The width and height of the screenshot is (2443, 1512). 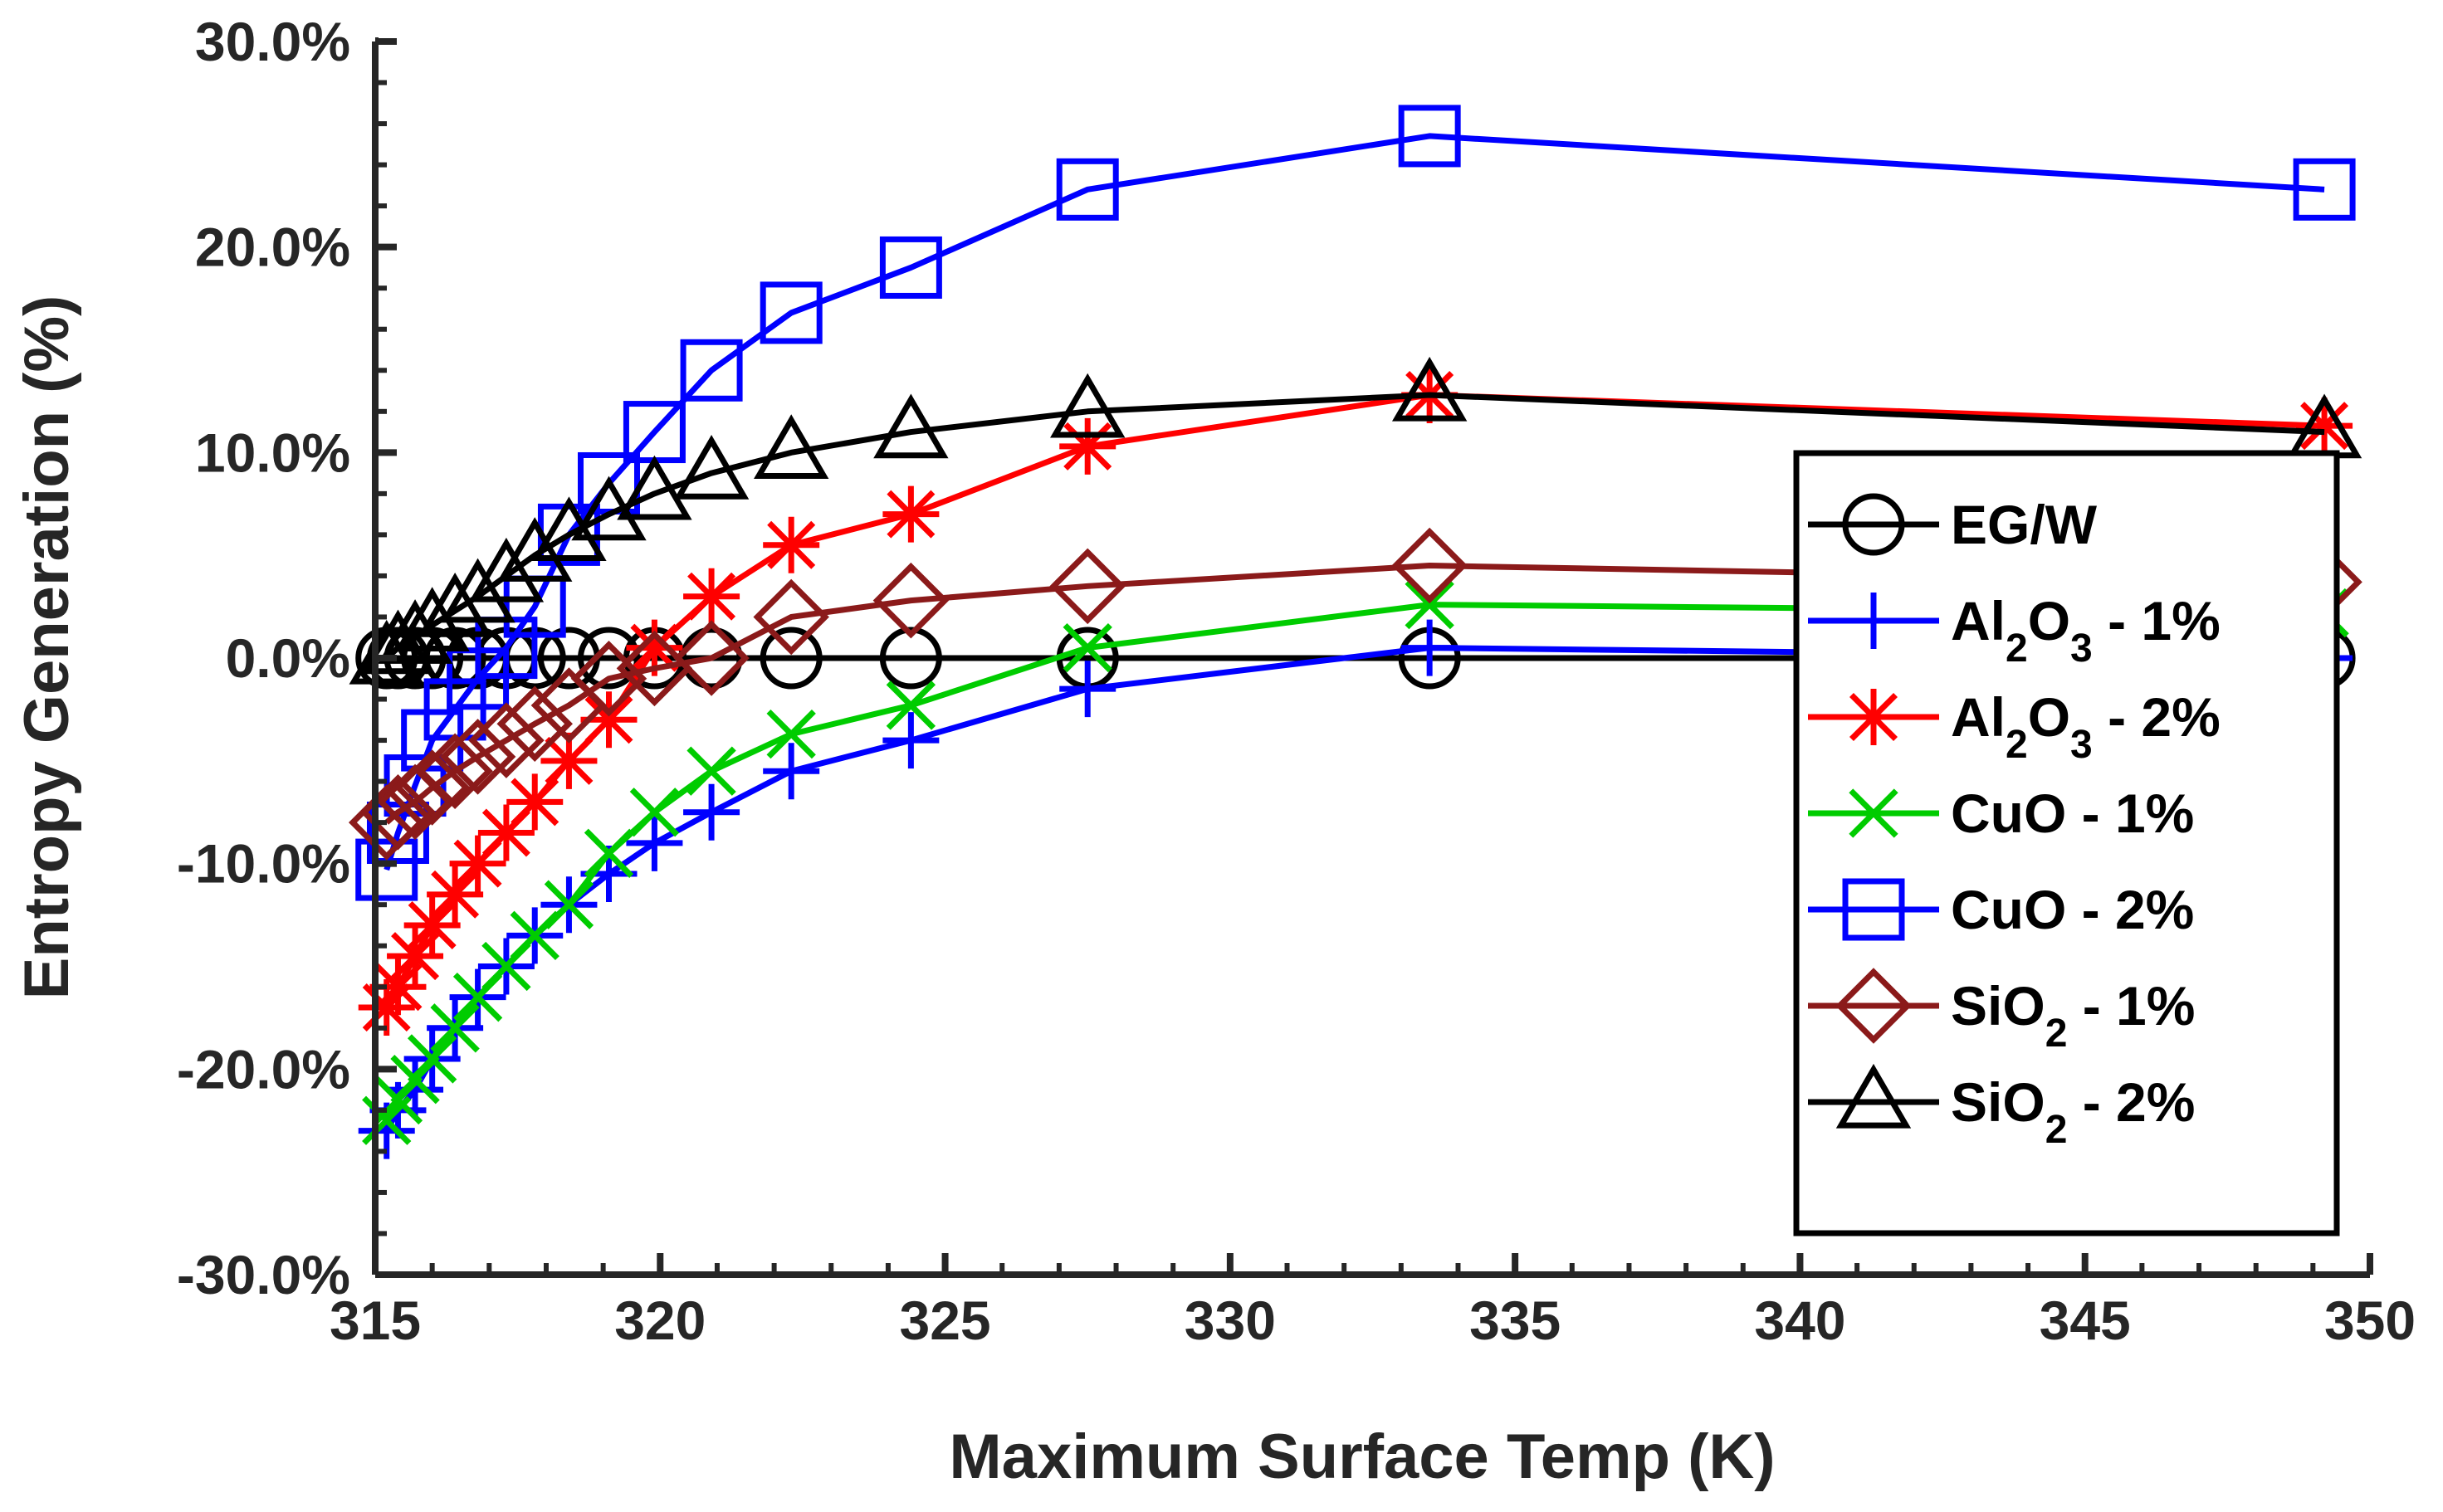 What do you see at coordinates (2015, 630) in the screenshot?
I see `legend-item: Al2O3 - 1%` at bounding box center [2015, 630].